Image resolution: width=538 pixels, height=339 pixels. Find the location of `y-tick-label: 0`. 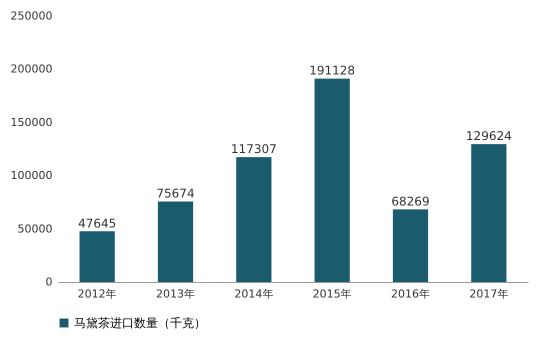

y-tick-label: 0 is located at coordinates (49, 282).